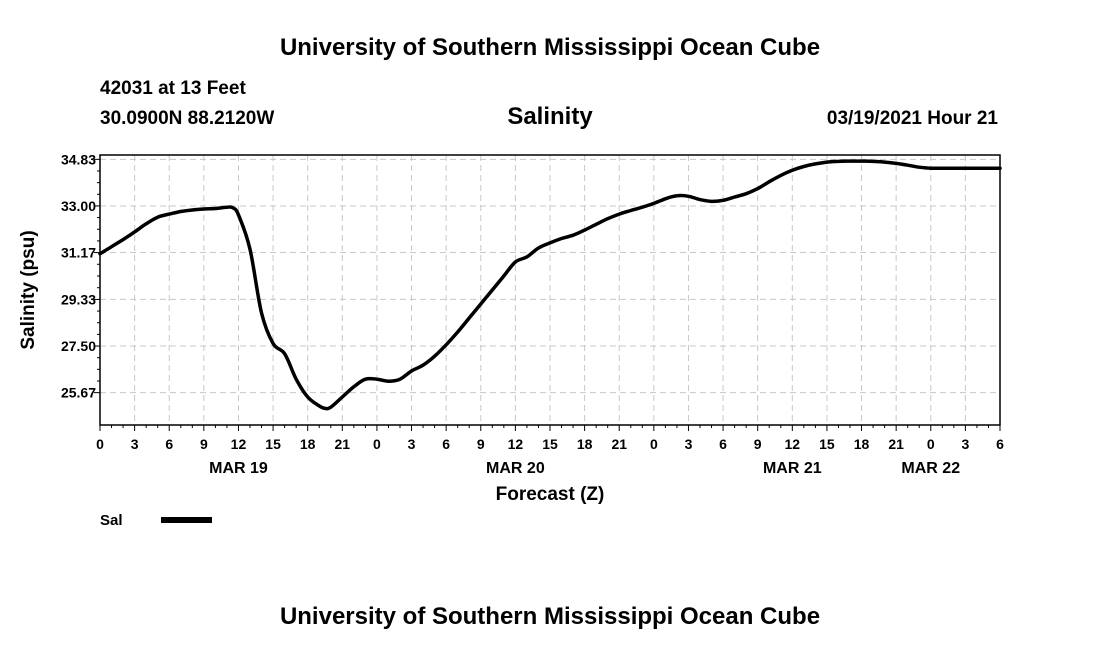 The width and height of the screenshot is (1100, 655). Describe the element at coordinates (78, 159) in the screenshot. I see `y-tick-label: 34.83` at that location.